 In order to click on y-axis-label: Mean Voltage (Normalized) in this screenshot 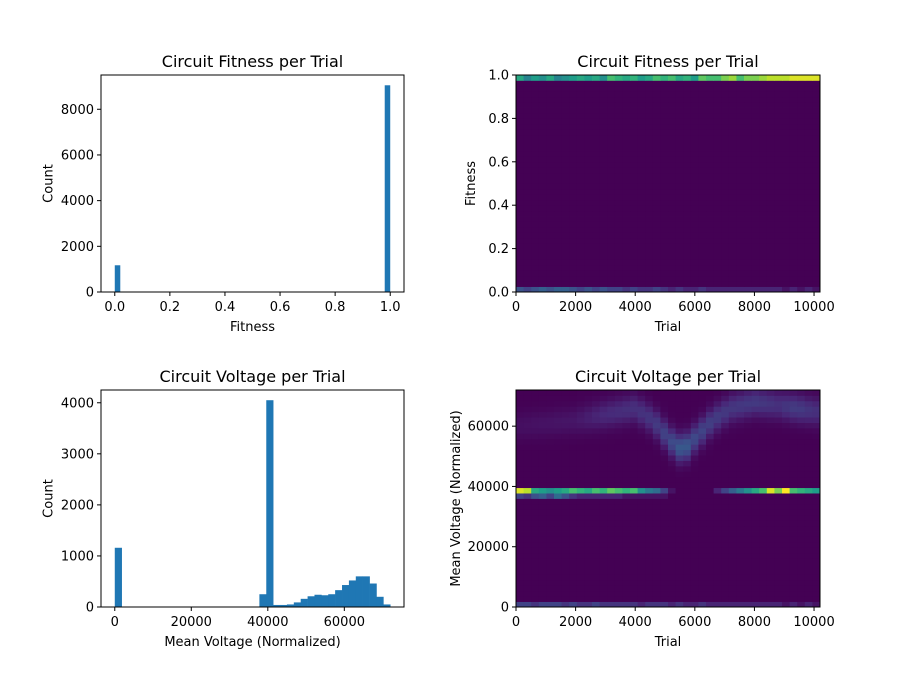, I will do `click(456, 498)`.